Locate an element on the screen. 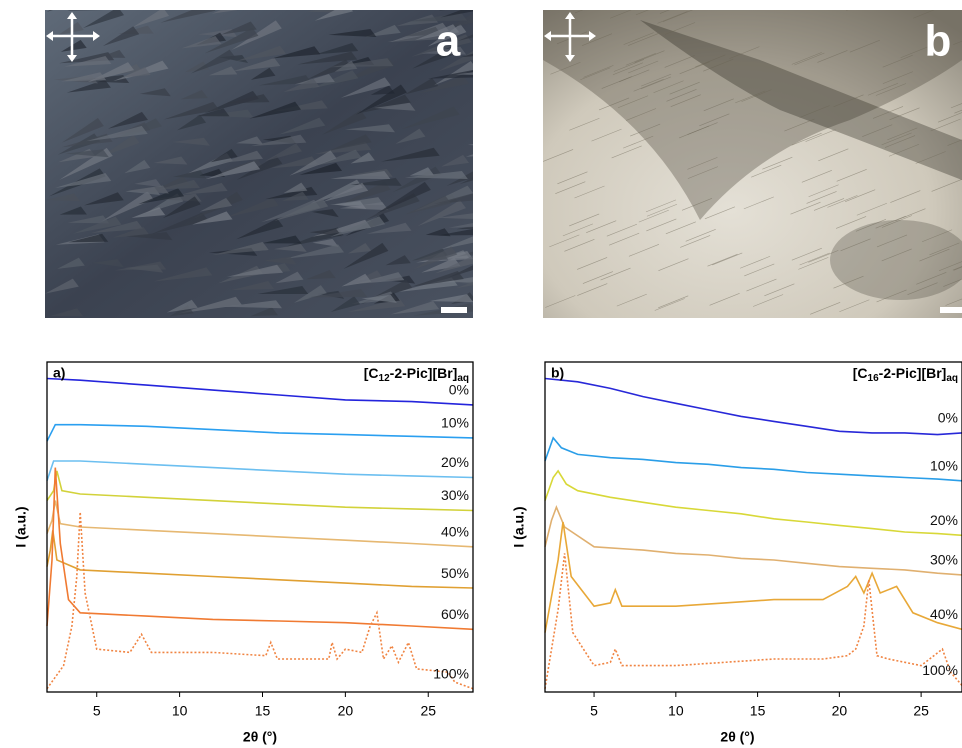 The image size is (962, 748). series-label: 100% is located at coordinates (451, 673).